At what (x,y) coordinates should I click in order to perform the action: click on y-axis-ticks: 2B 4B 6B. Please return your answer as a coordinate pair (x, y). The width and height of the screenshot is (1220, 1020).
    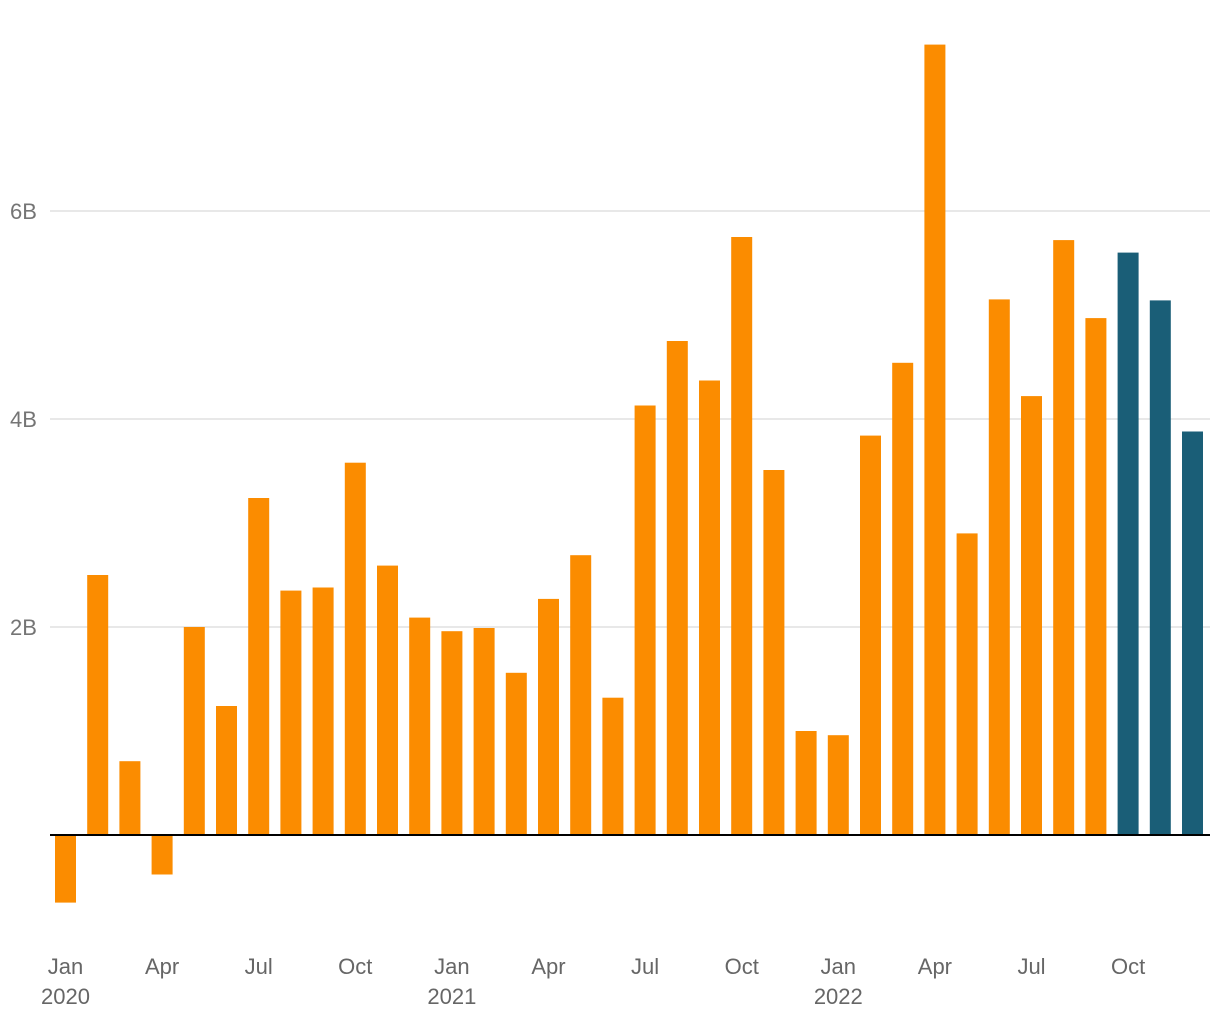
    Looking at the image, I should click on (23, 419).